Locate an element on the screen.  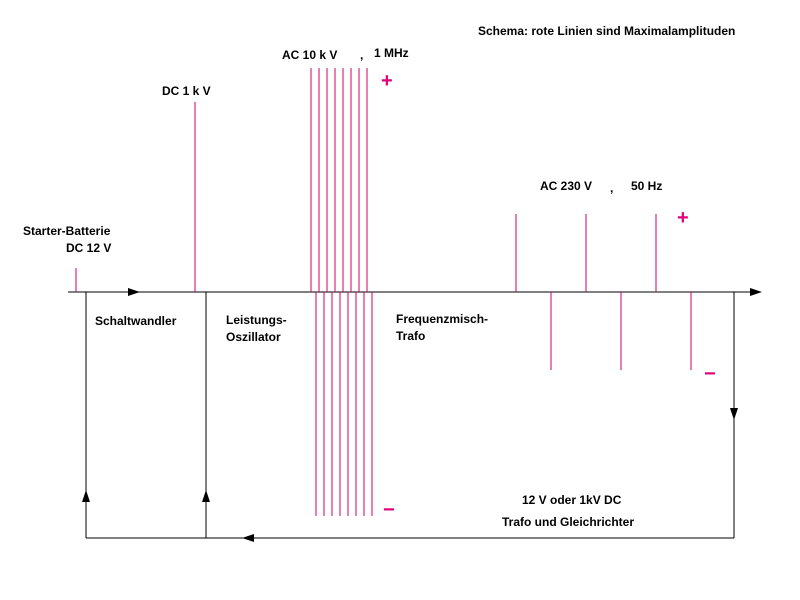
stage-oscillator-line2: Oszillator is located at coordinates (253, 337).